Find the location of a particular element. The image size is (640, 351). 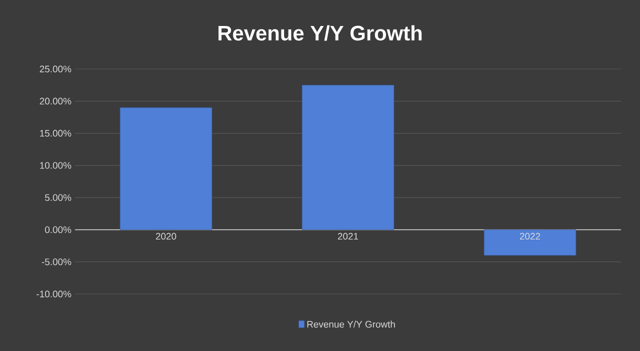

y-tick-label: -10.00% is located at coordinates (54, 294).